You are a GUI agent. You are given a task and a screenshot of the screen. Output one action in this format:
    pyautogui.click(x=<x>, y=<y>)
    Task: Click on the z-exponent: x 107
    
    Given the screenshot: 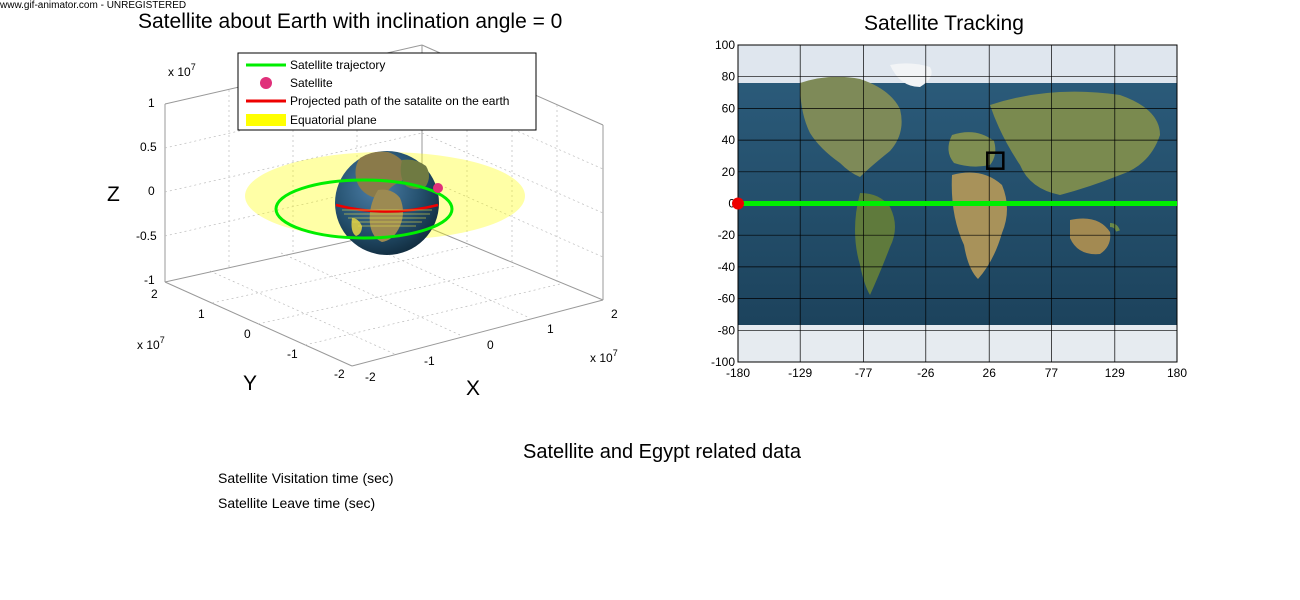 What is the action you would take?
    pyautogui.click(x=182, y=70)
    